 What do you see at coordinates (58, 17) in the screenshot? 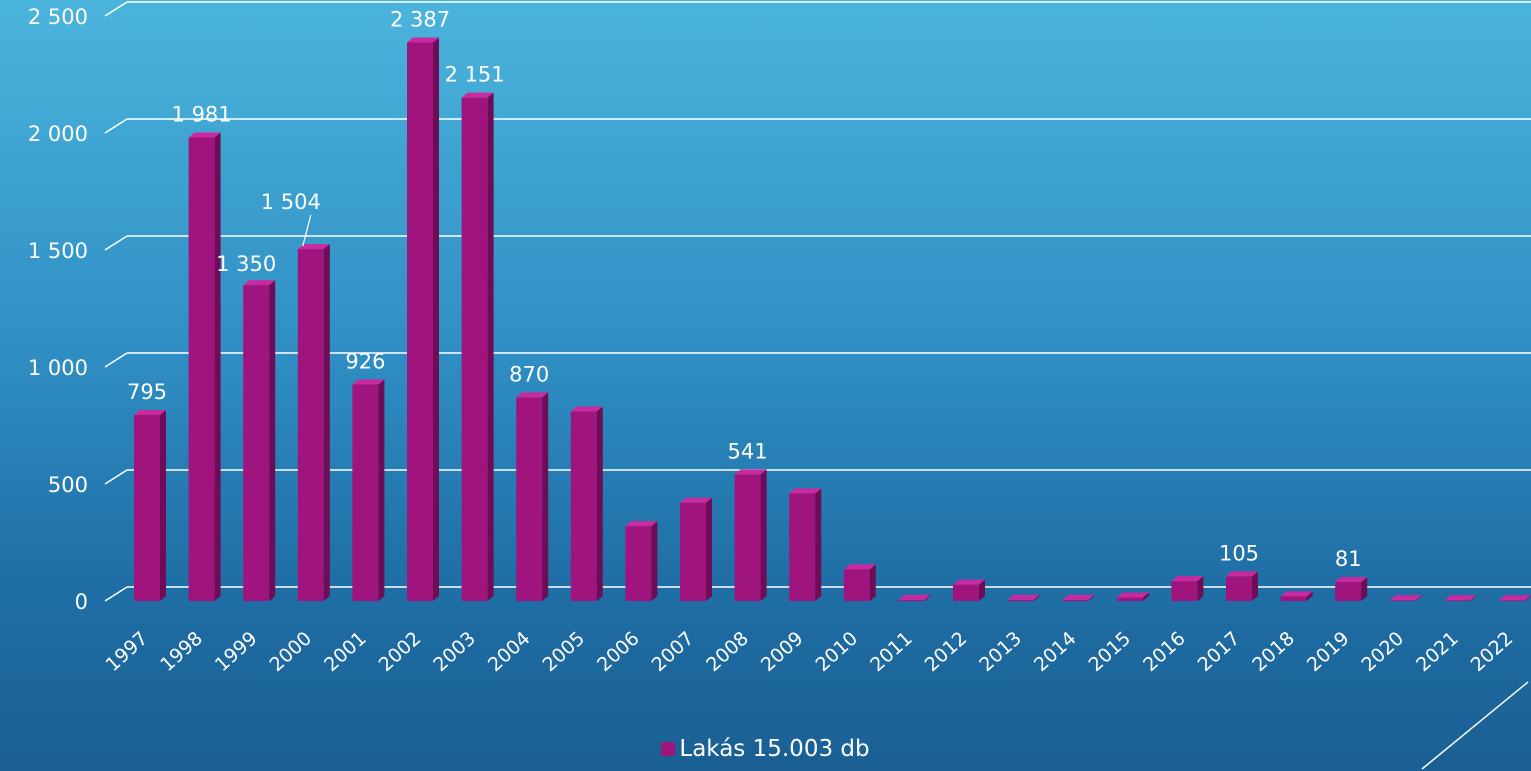
I see `y-tick-label: 2 500` at bounding box center [58, 17].